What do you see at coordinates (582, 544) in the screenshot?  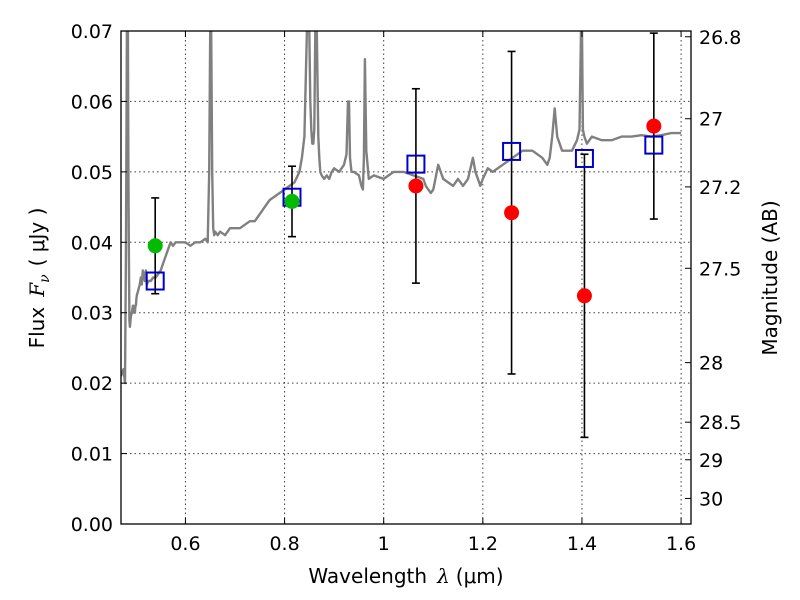 I see `x-tick-label: 1.4` at bounding box center [582, 544].